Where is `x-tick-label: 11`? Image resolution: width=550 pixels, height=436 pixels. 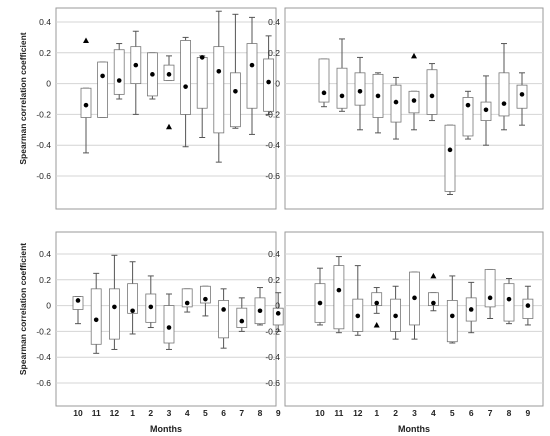 x-tick-label: 11 is located at coordinates (96, 413).